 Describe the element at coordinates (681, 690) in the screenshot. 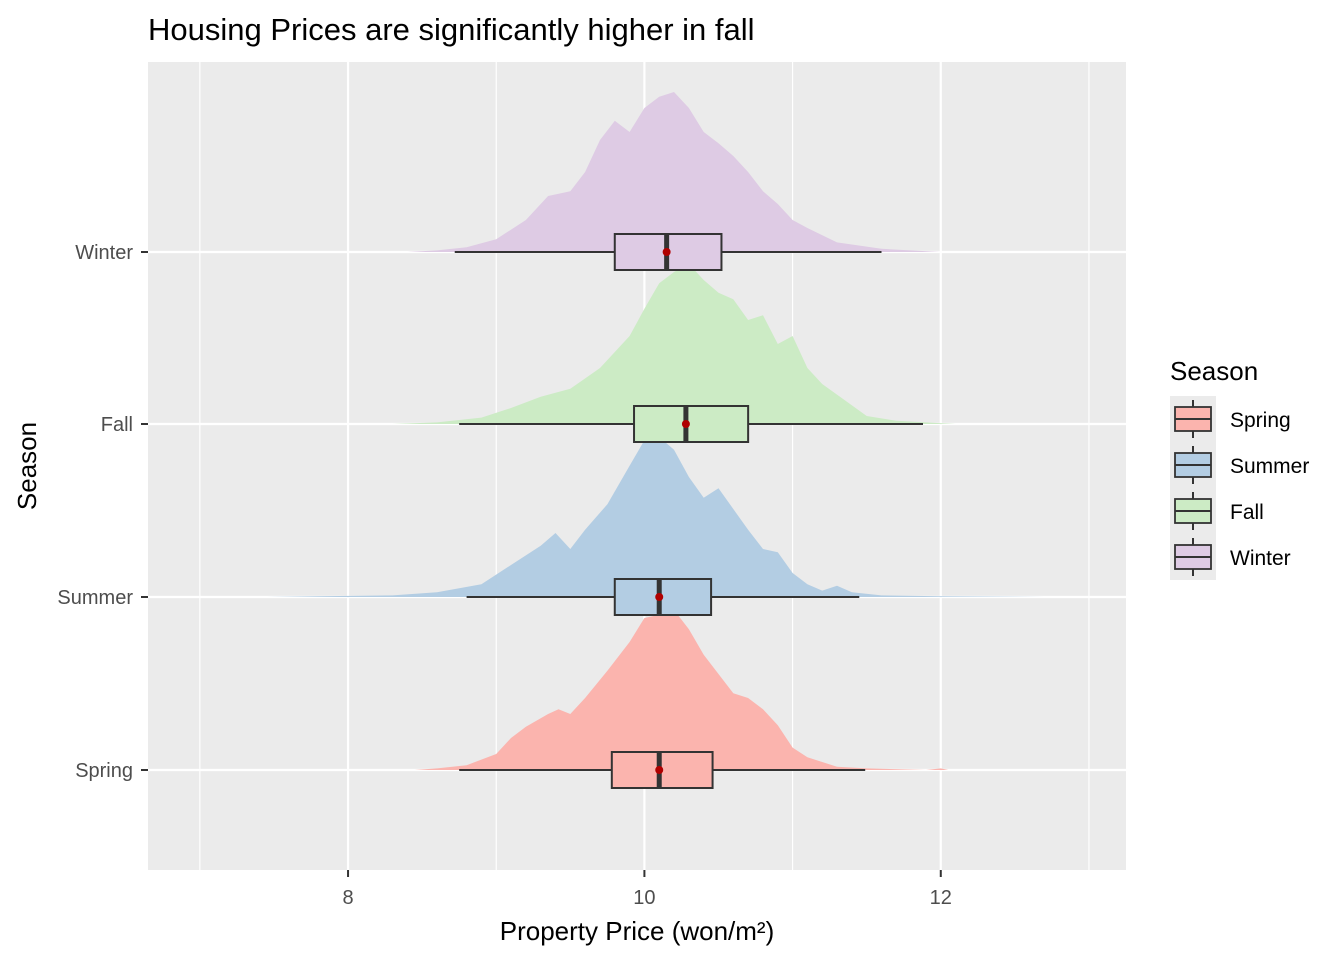

I see `density-cloud-spring` at that location.